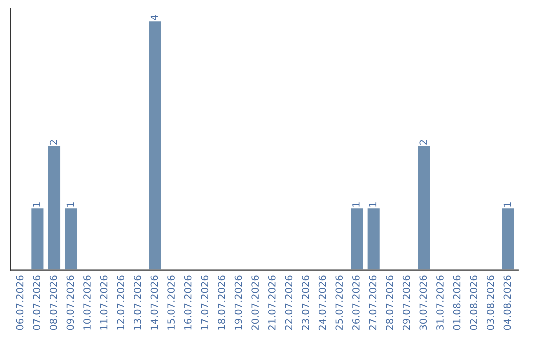 This screenshot has height=340, width=540. I want to click on x-tick-label: 30.07.2026, so click(424, 303).